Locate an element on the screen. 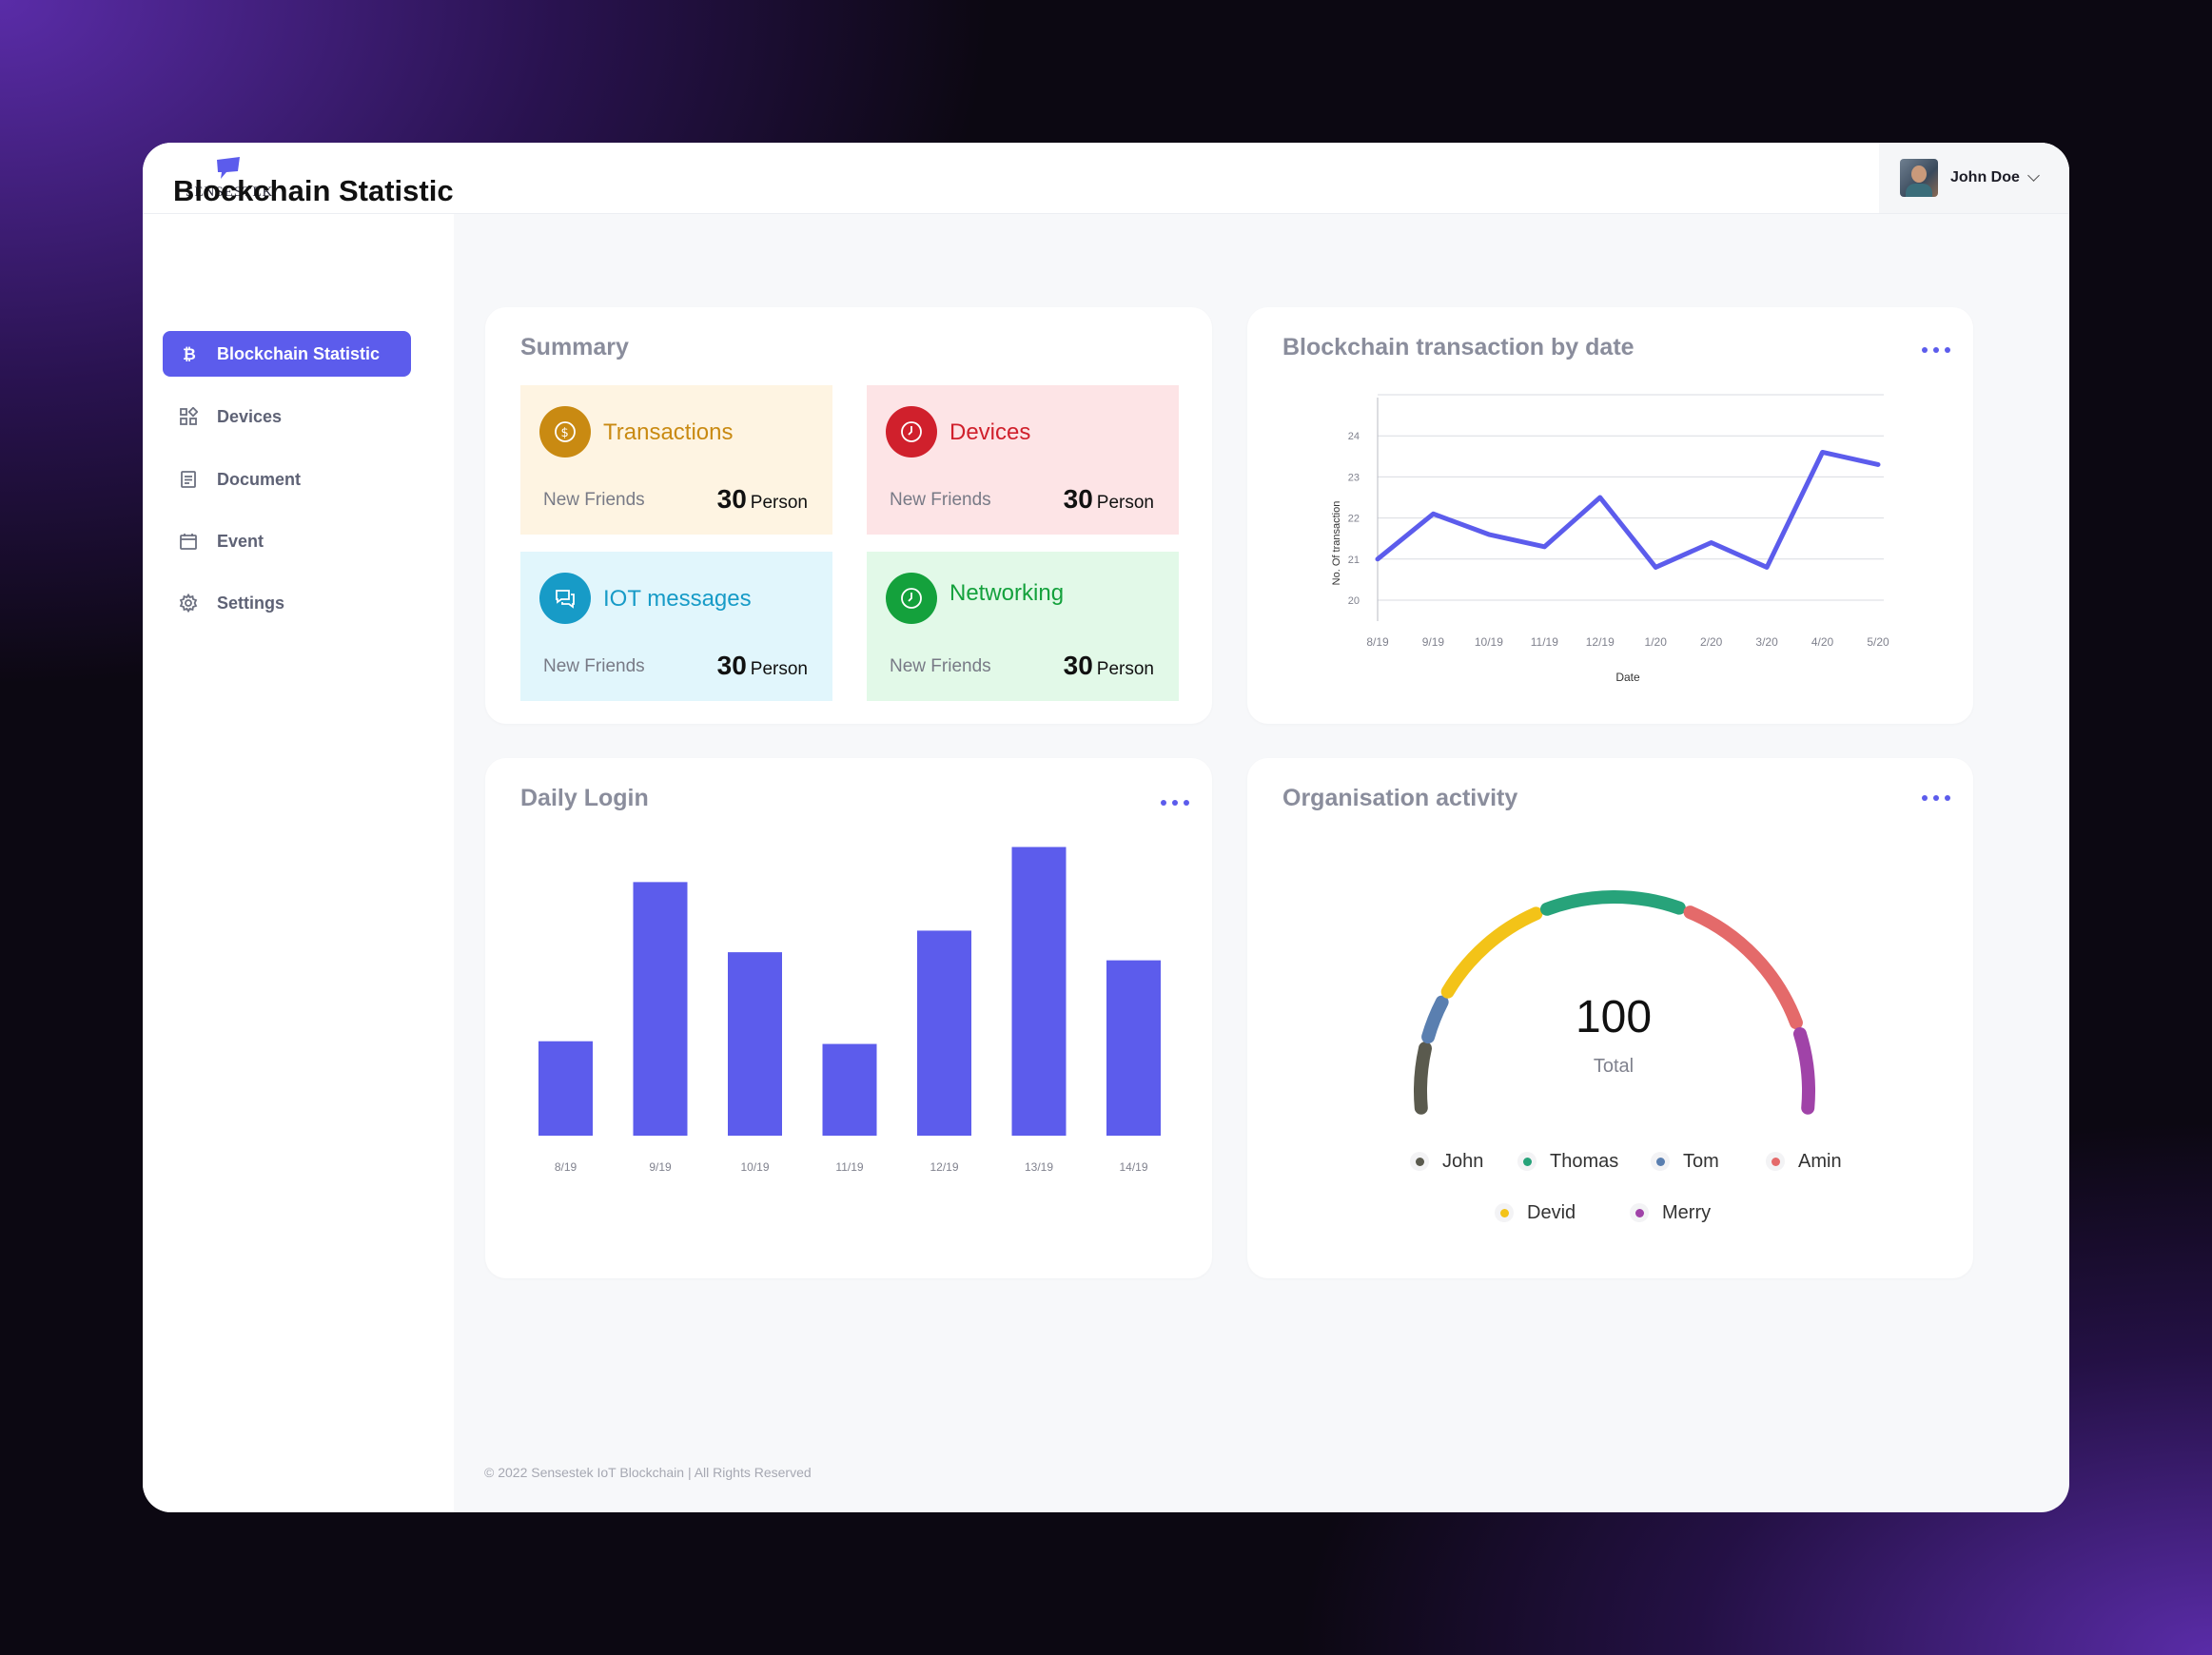 The height and width of the screenshot is (1655, 2212). summary-tile-devices: Devices New Friends 30 Person is located at coordinates (1023, 460).